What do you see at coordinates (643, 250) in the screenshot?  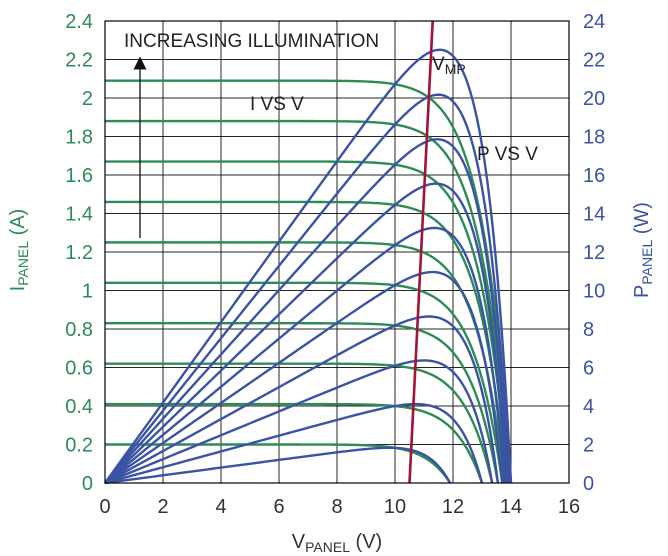 I see `y-axis-right-title: PPANEL (W)` at bounding box center [643, 250].